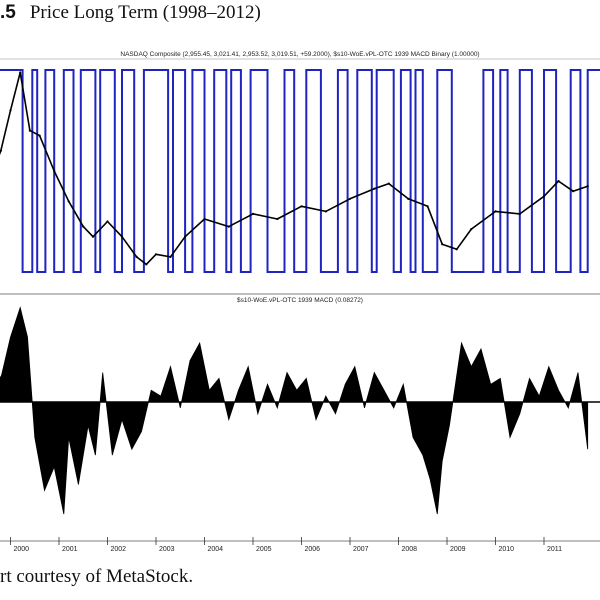 This screenshot has height=600, width=600. Describe the element at coordinates (264, 549) in the screenshot. I see `x-tick-label: 2005` at that location.